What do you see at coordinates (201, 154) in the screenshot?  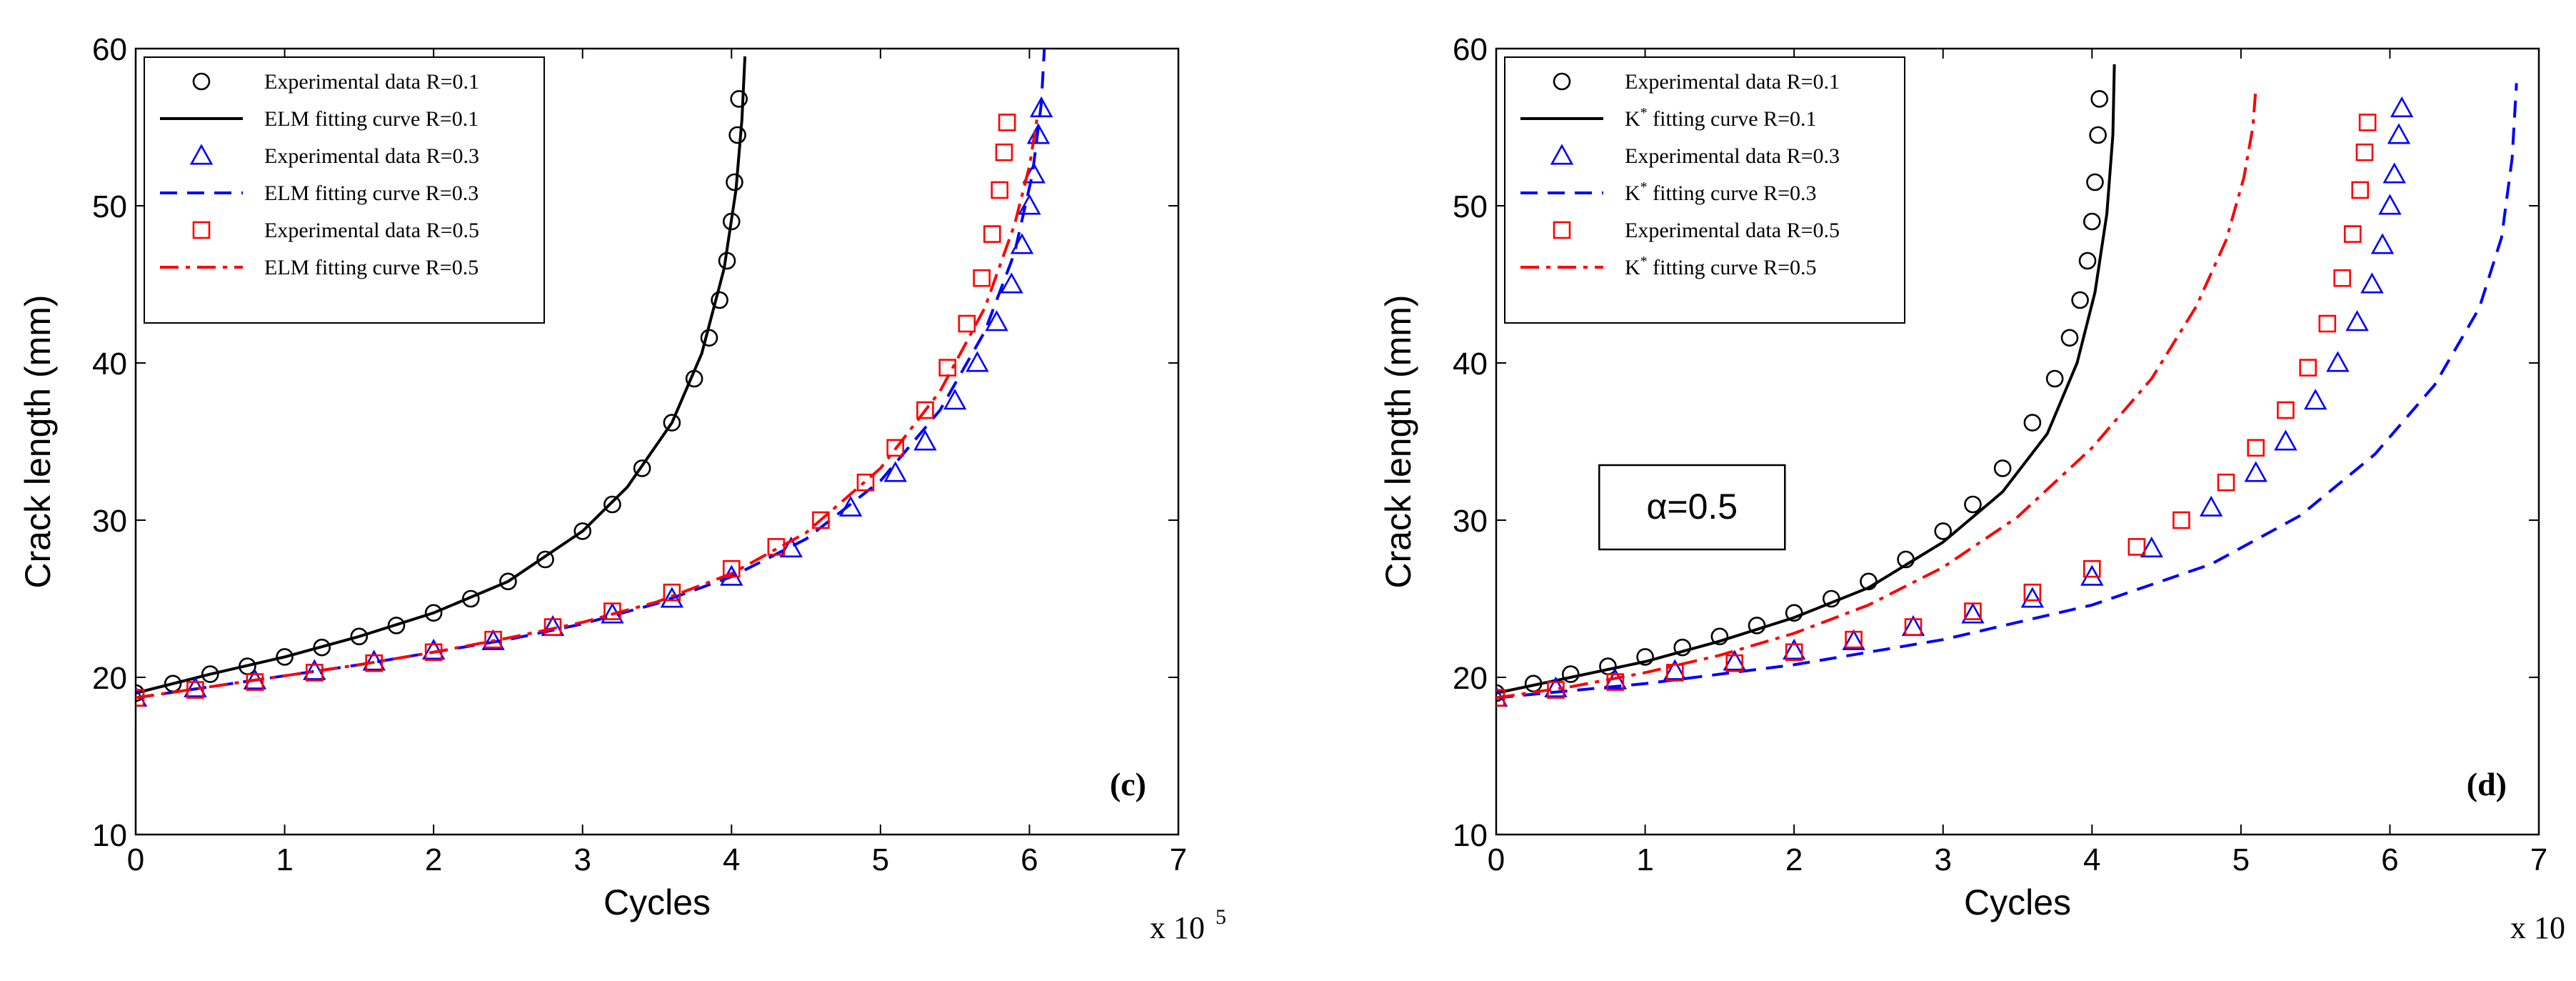 I see `legend-marker-symbol` at bounding box center [201, 154].